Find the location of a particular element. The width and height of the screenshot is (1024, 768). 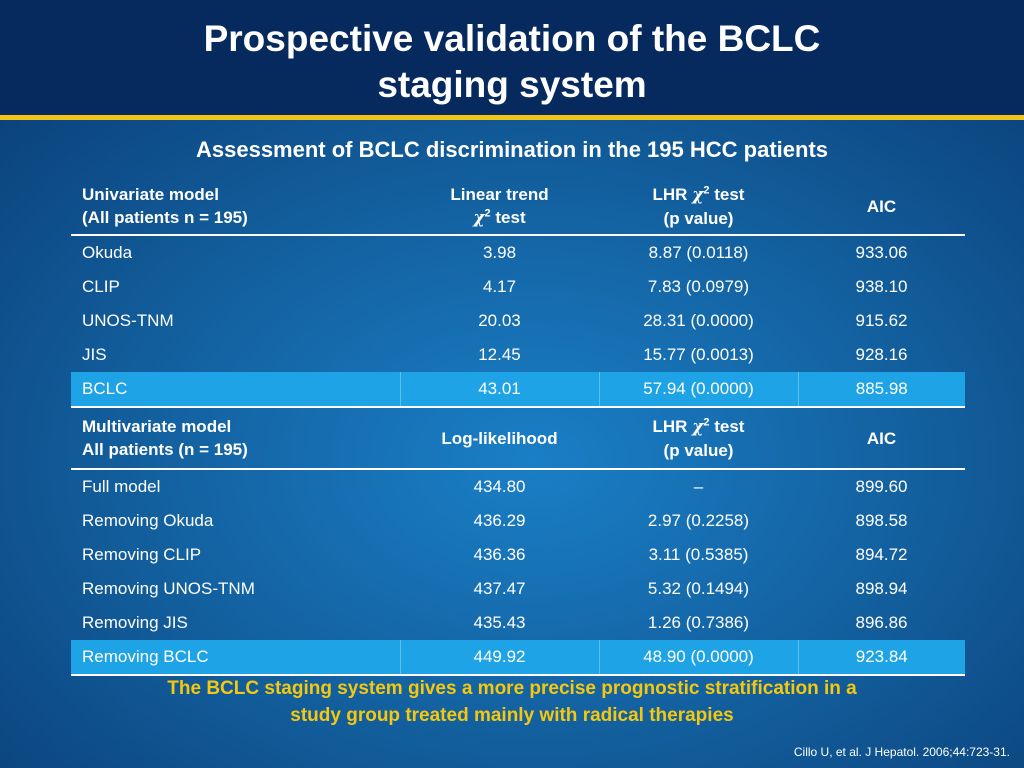

multivariate-row: Removing CLIP 436.36 3.11 (0.5385) 894.72 is located at coordinates (518, 555).